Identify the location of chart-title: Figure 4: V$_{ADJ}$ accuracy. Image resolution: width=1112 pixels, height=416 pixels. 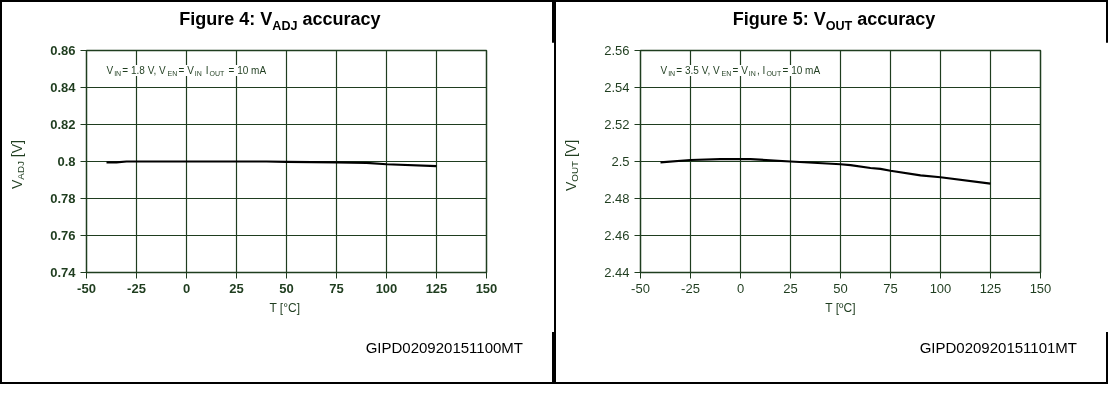
(280, 21).